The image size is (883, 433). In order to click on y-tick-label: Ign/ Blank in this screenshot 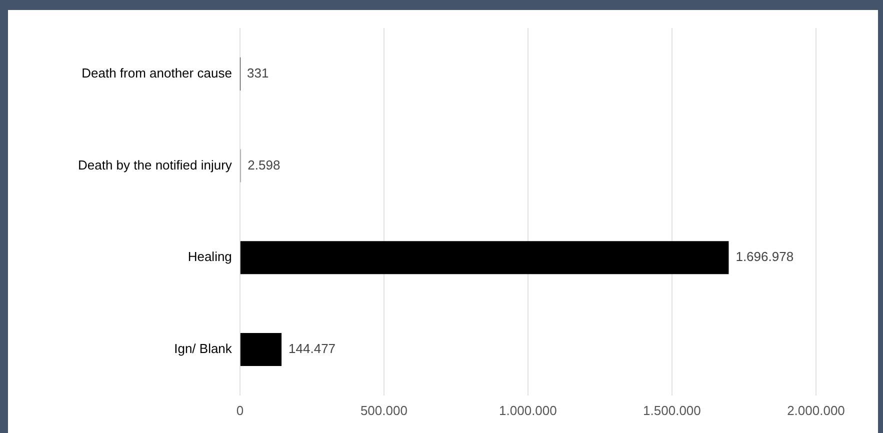, I will do `click(203, 348)`.